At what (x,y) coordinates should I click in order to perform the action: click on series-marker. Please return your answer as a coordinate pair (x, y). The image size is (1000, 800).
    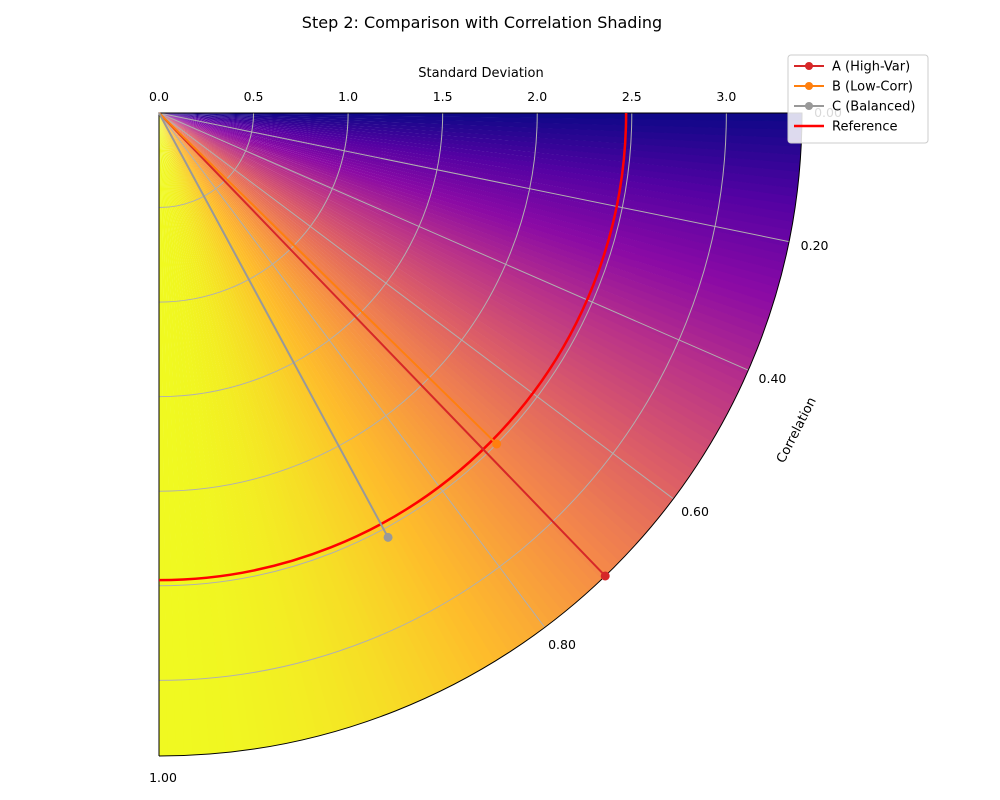
    Looking at the image, I should click on (388, 537).